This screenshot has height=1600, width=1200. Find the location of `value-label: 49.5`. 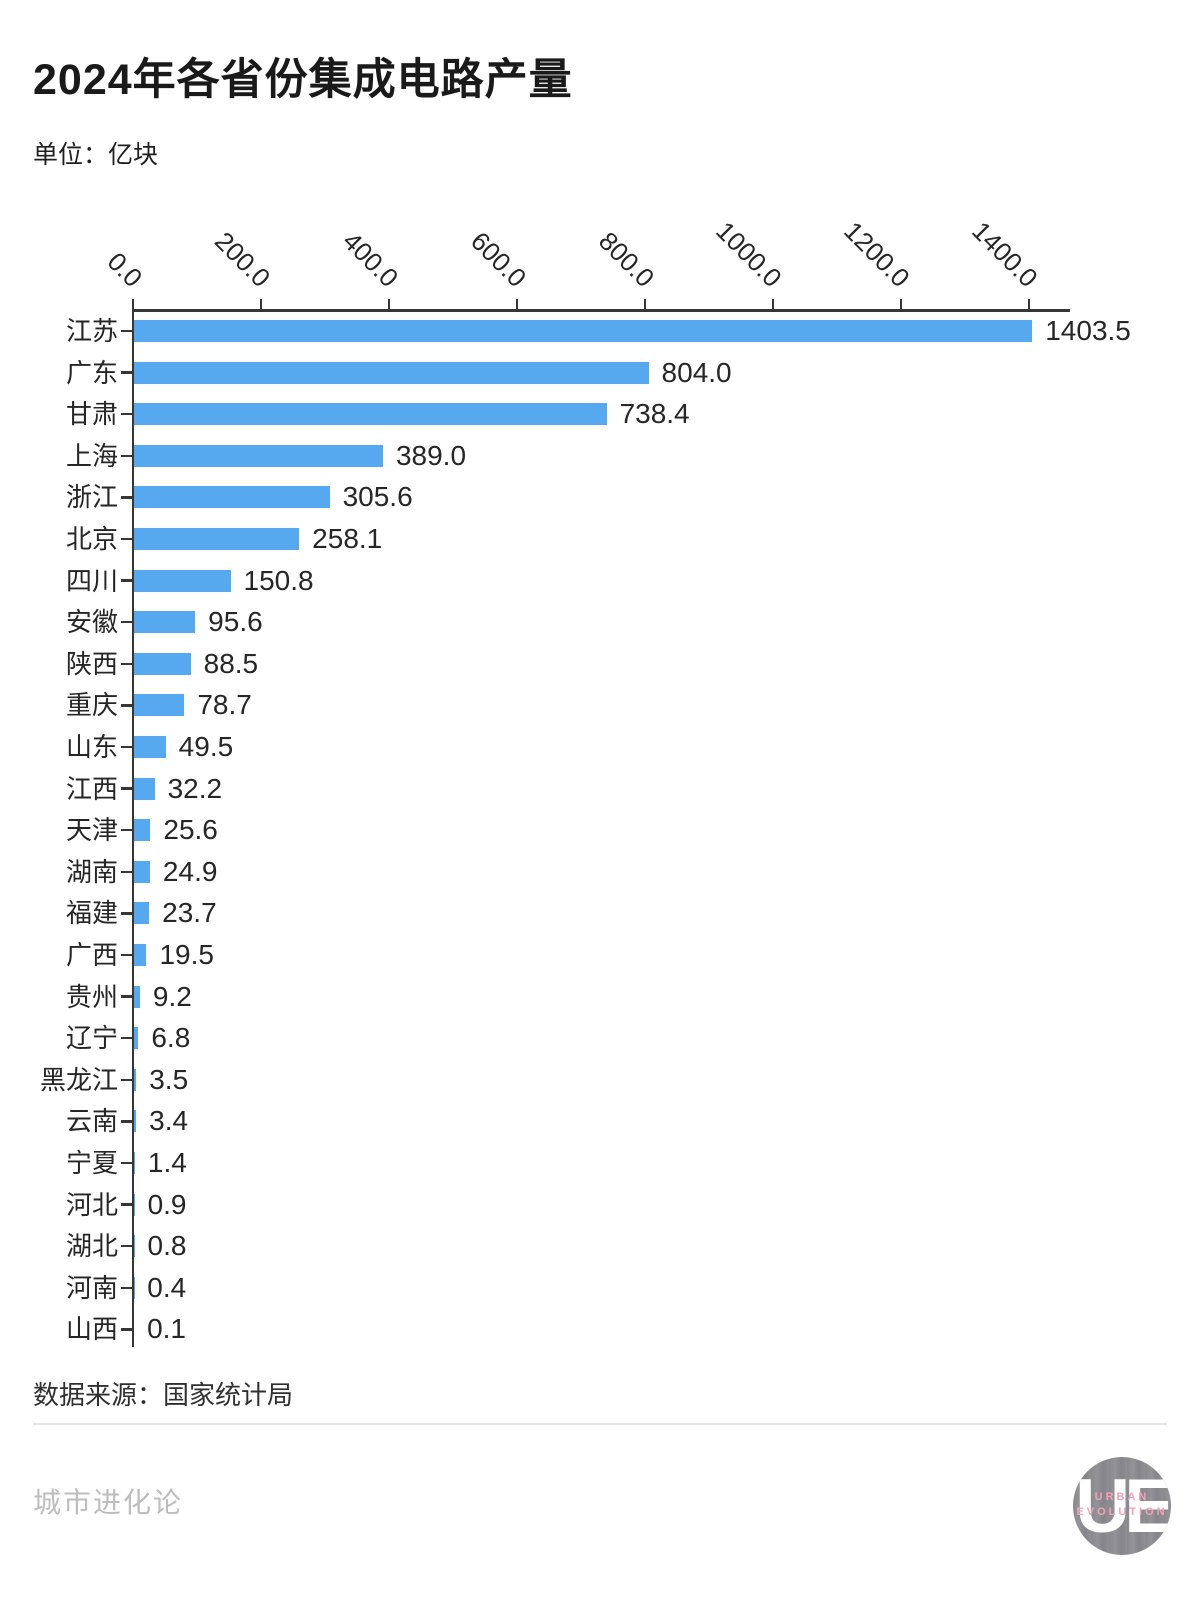

value-label: 49.5 is located at coordinates (206, 746).